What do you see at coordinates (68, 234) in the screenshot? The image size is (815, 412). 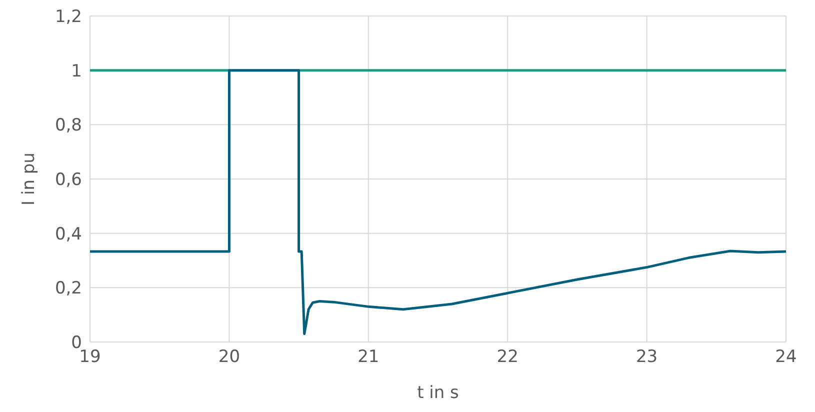 I see `y-tick-label: 0,4` at bounding box center [68, 234].